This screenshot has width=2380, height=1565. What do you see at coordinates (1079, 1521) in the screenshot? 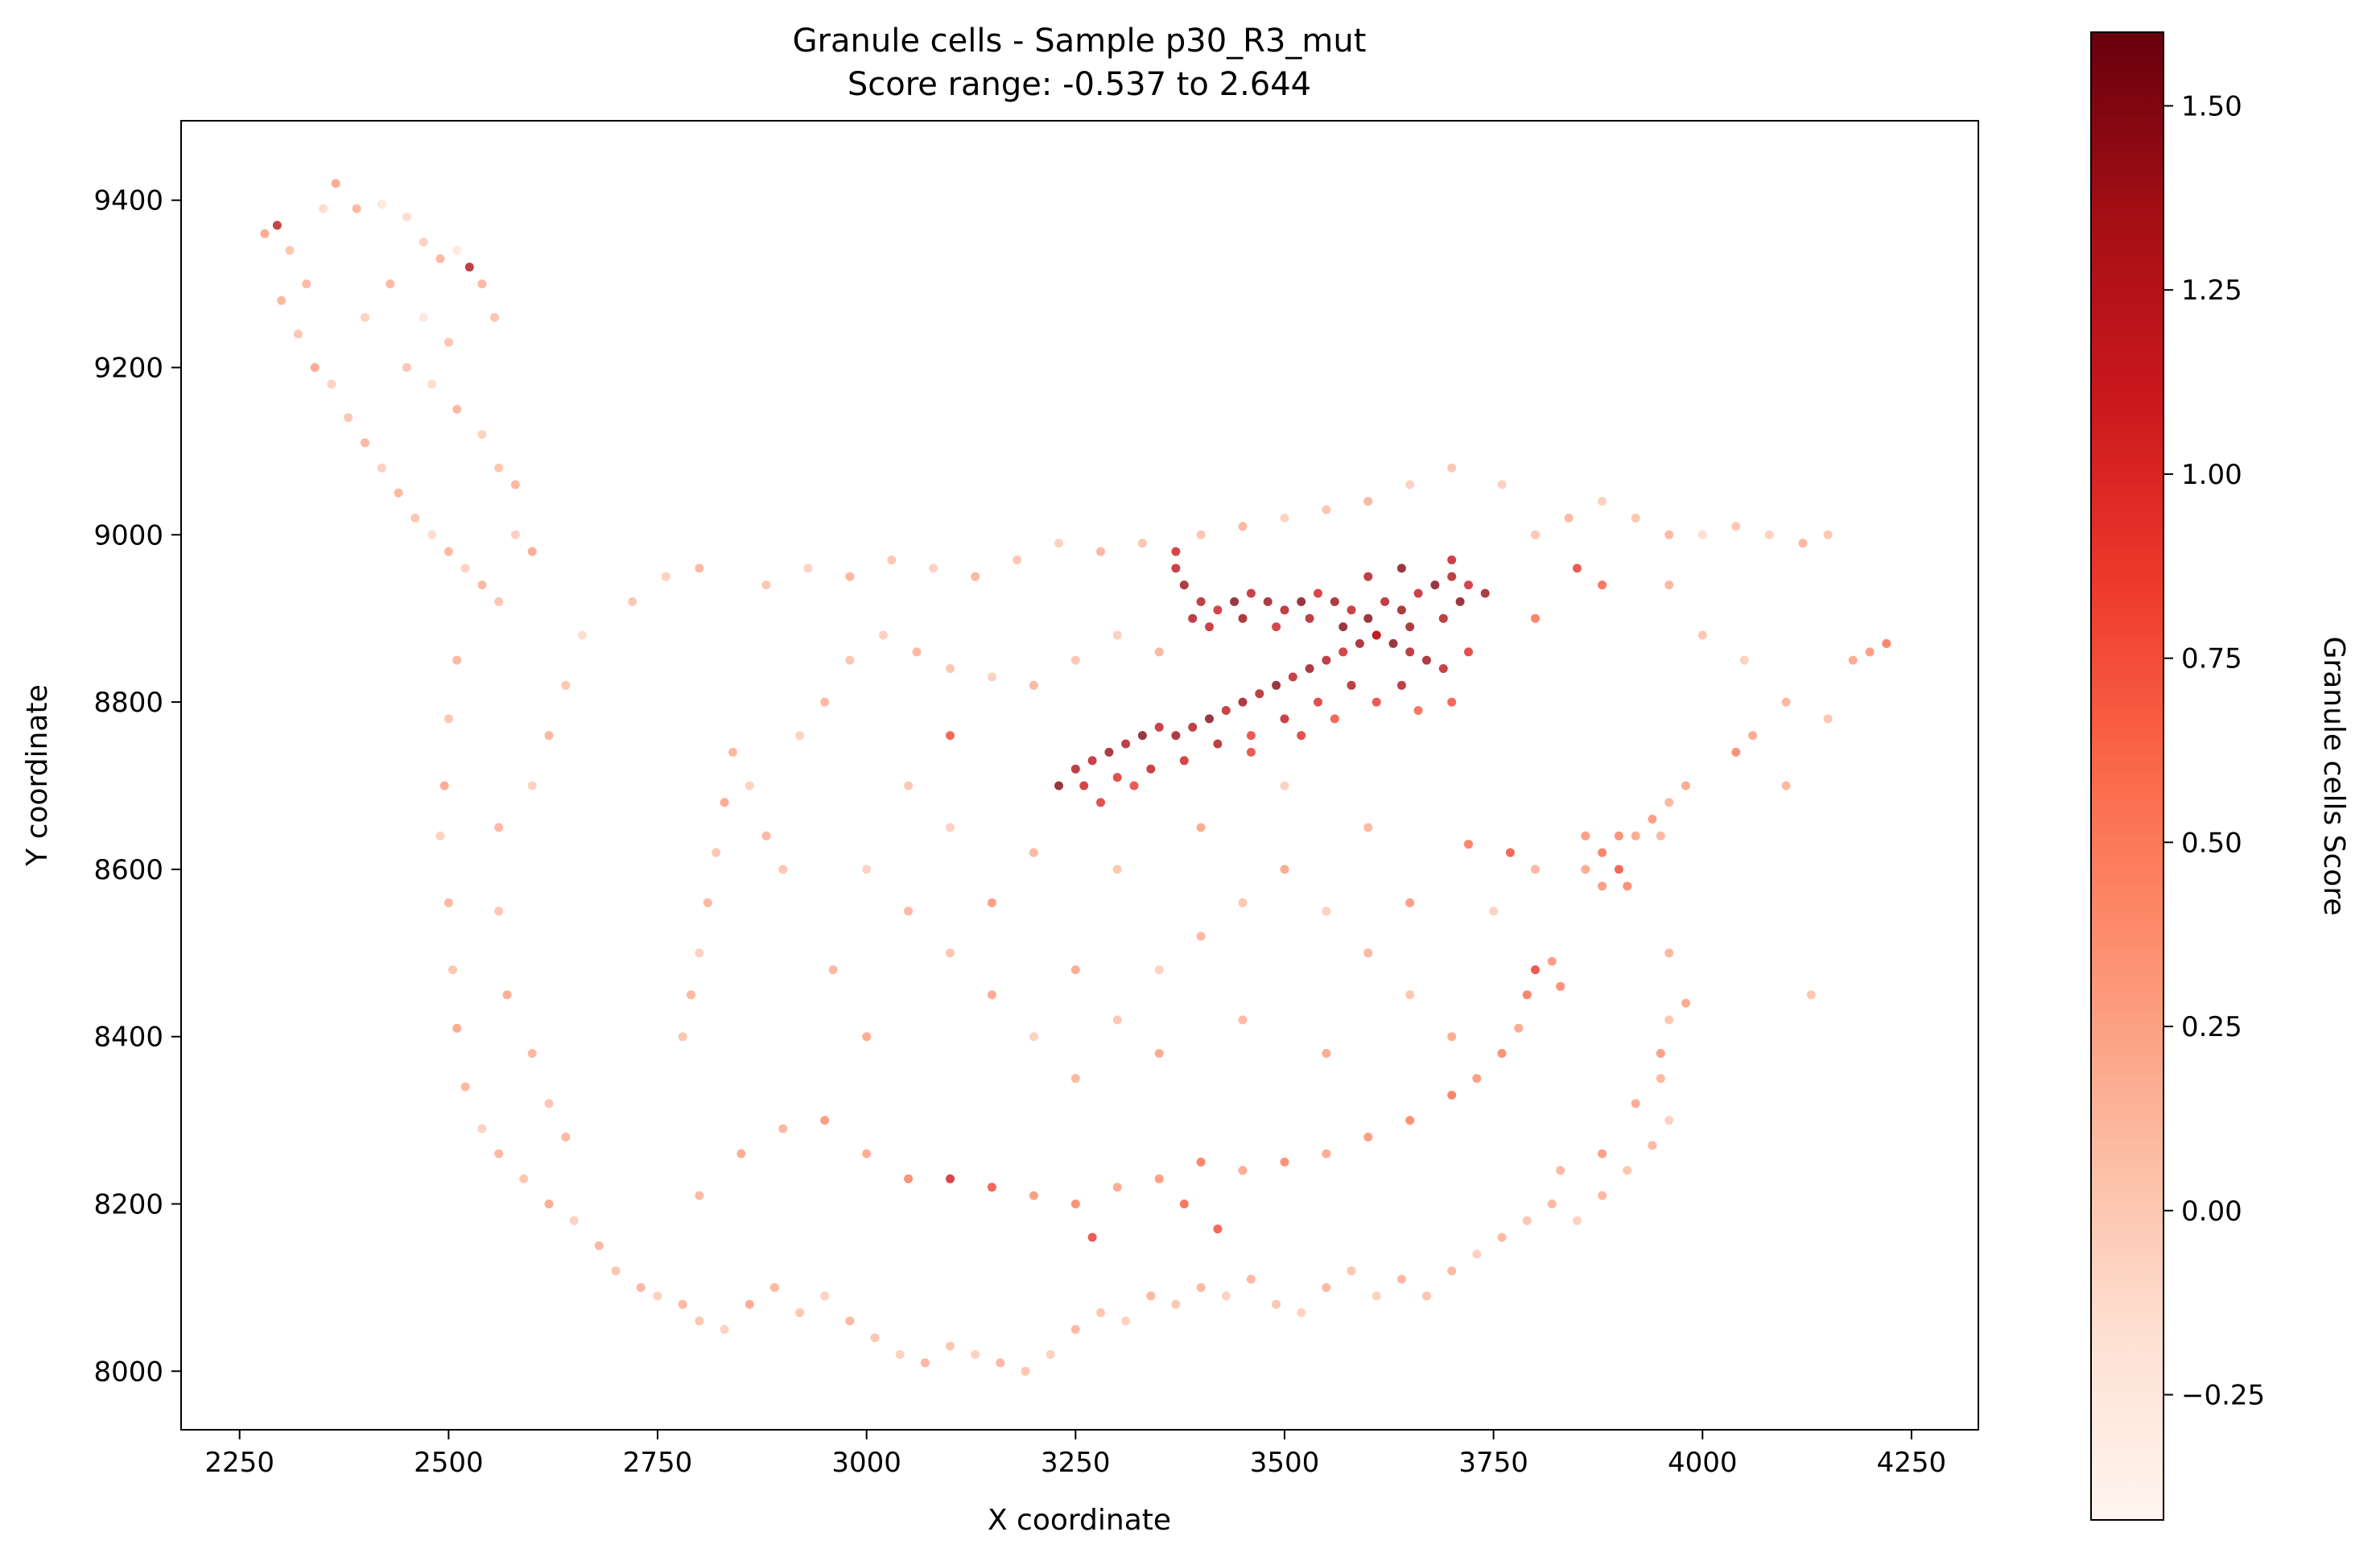
I see `x-axis-label: X coordinate` at bounding box center [1079, 1521].